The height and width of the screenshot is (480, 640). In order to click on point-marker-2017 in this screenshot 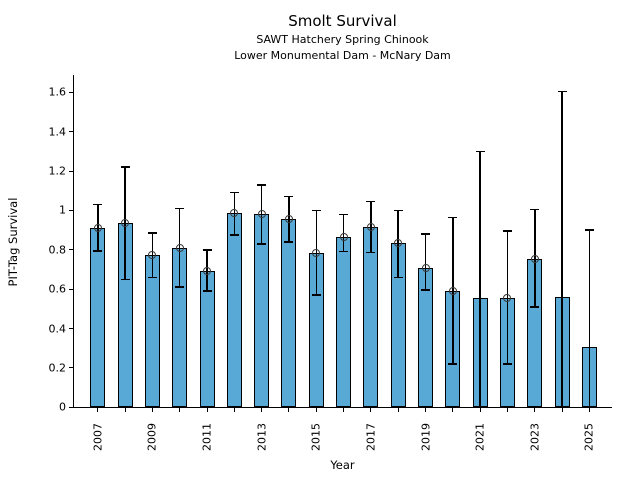, I will do `click(370, 227)`.